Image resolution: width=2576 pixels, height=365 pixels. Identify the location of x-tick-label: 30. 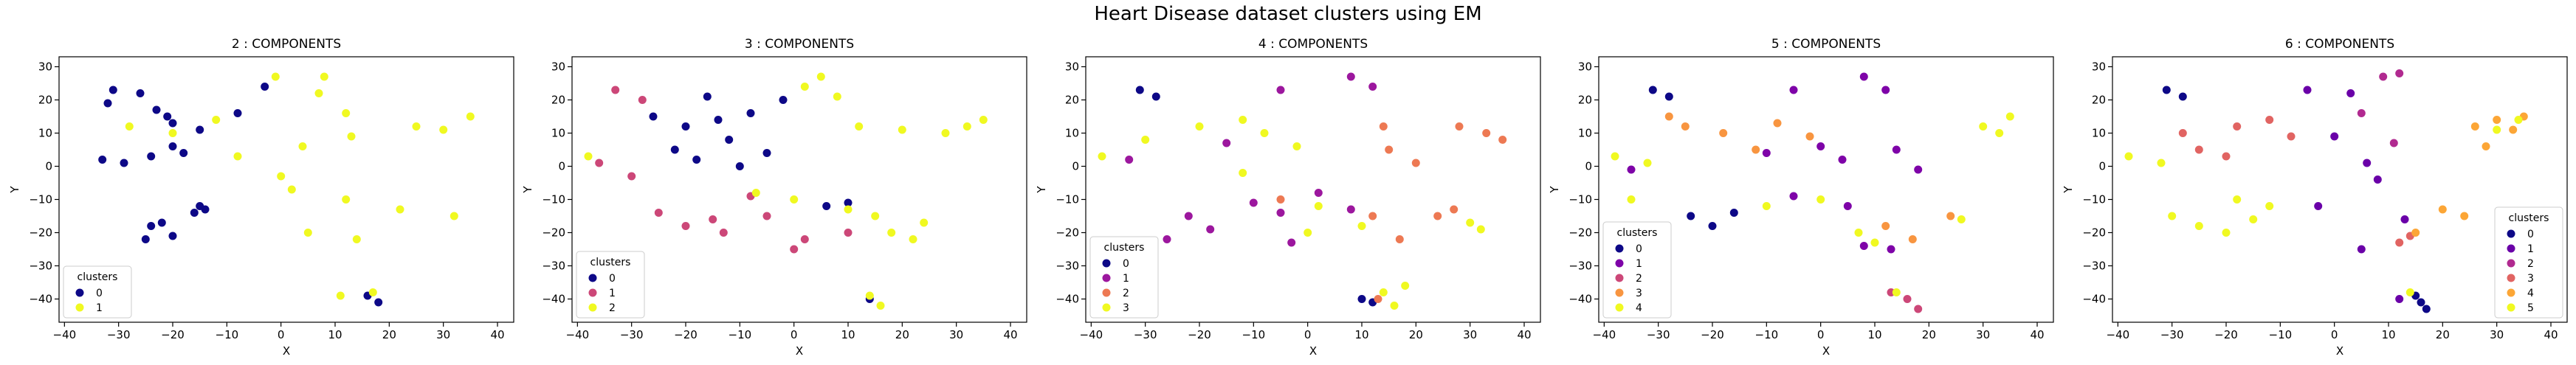
(956, 334).